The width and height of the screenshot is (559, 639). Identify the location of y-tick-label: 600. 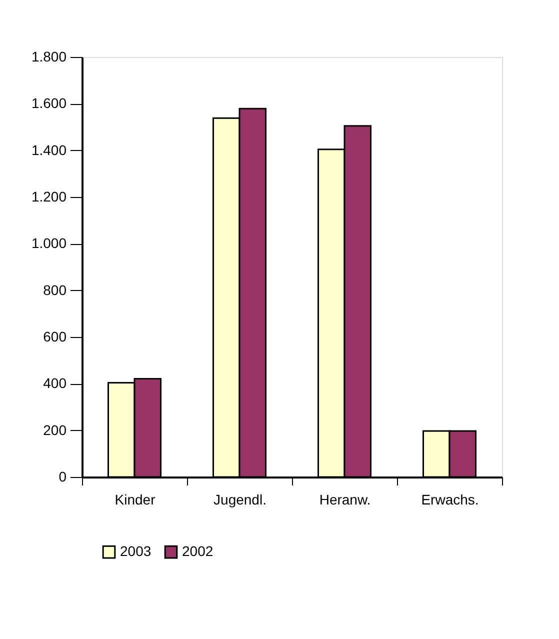
(55, 336).